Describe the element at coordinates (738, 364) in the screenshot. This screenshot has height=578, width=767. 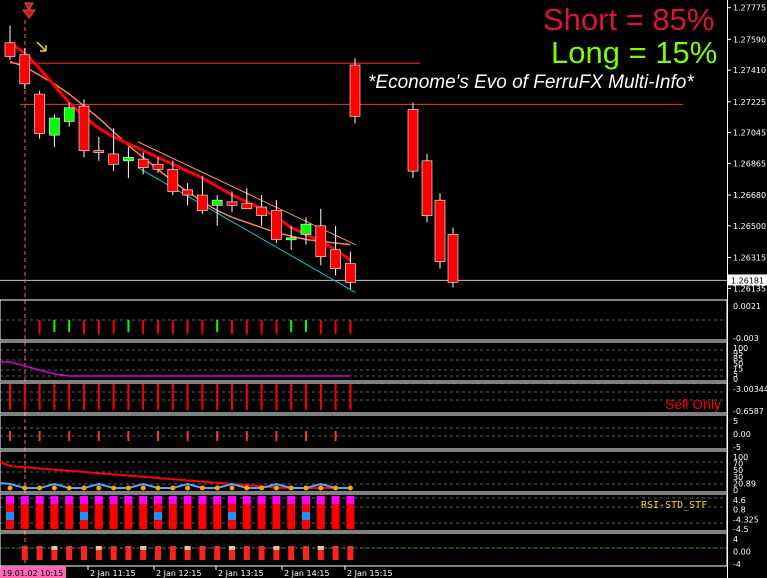
I see `panel-tick-label: 50` at that location.